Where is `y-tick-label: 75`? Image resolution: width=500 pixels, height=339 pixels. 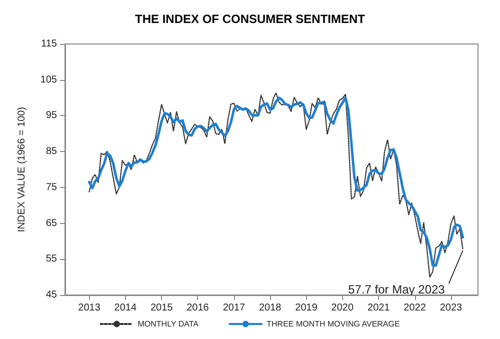 y-tick-label: 75 is located at coordinates (52, 187).